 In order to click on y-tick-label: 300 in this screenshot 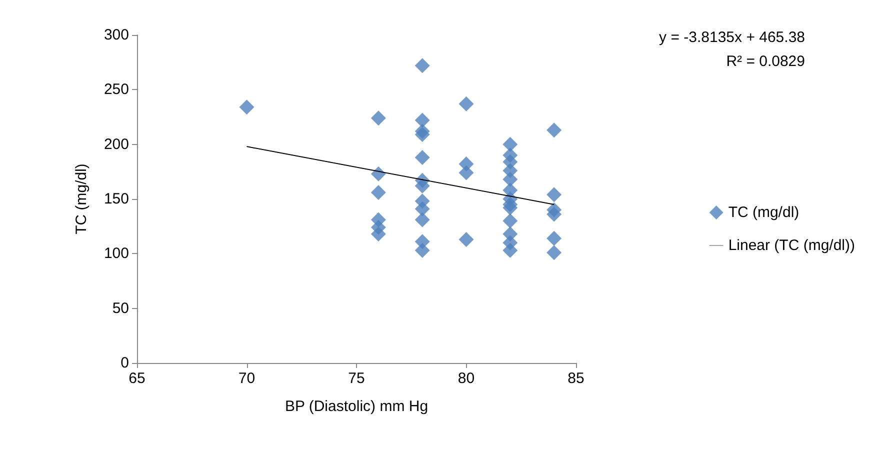, I will do `click(116, 35)`.